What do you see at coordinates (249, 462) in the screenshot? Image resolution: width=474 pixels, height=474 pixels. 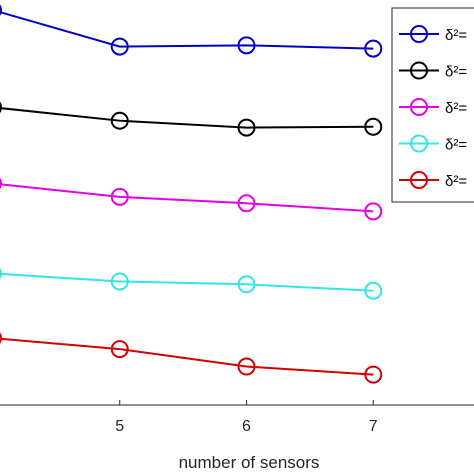 I see `x-axis-label: number of sensors` at bounding box center [249, 462].